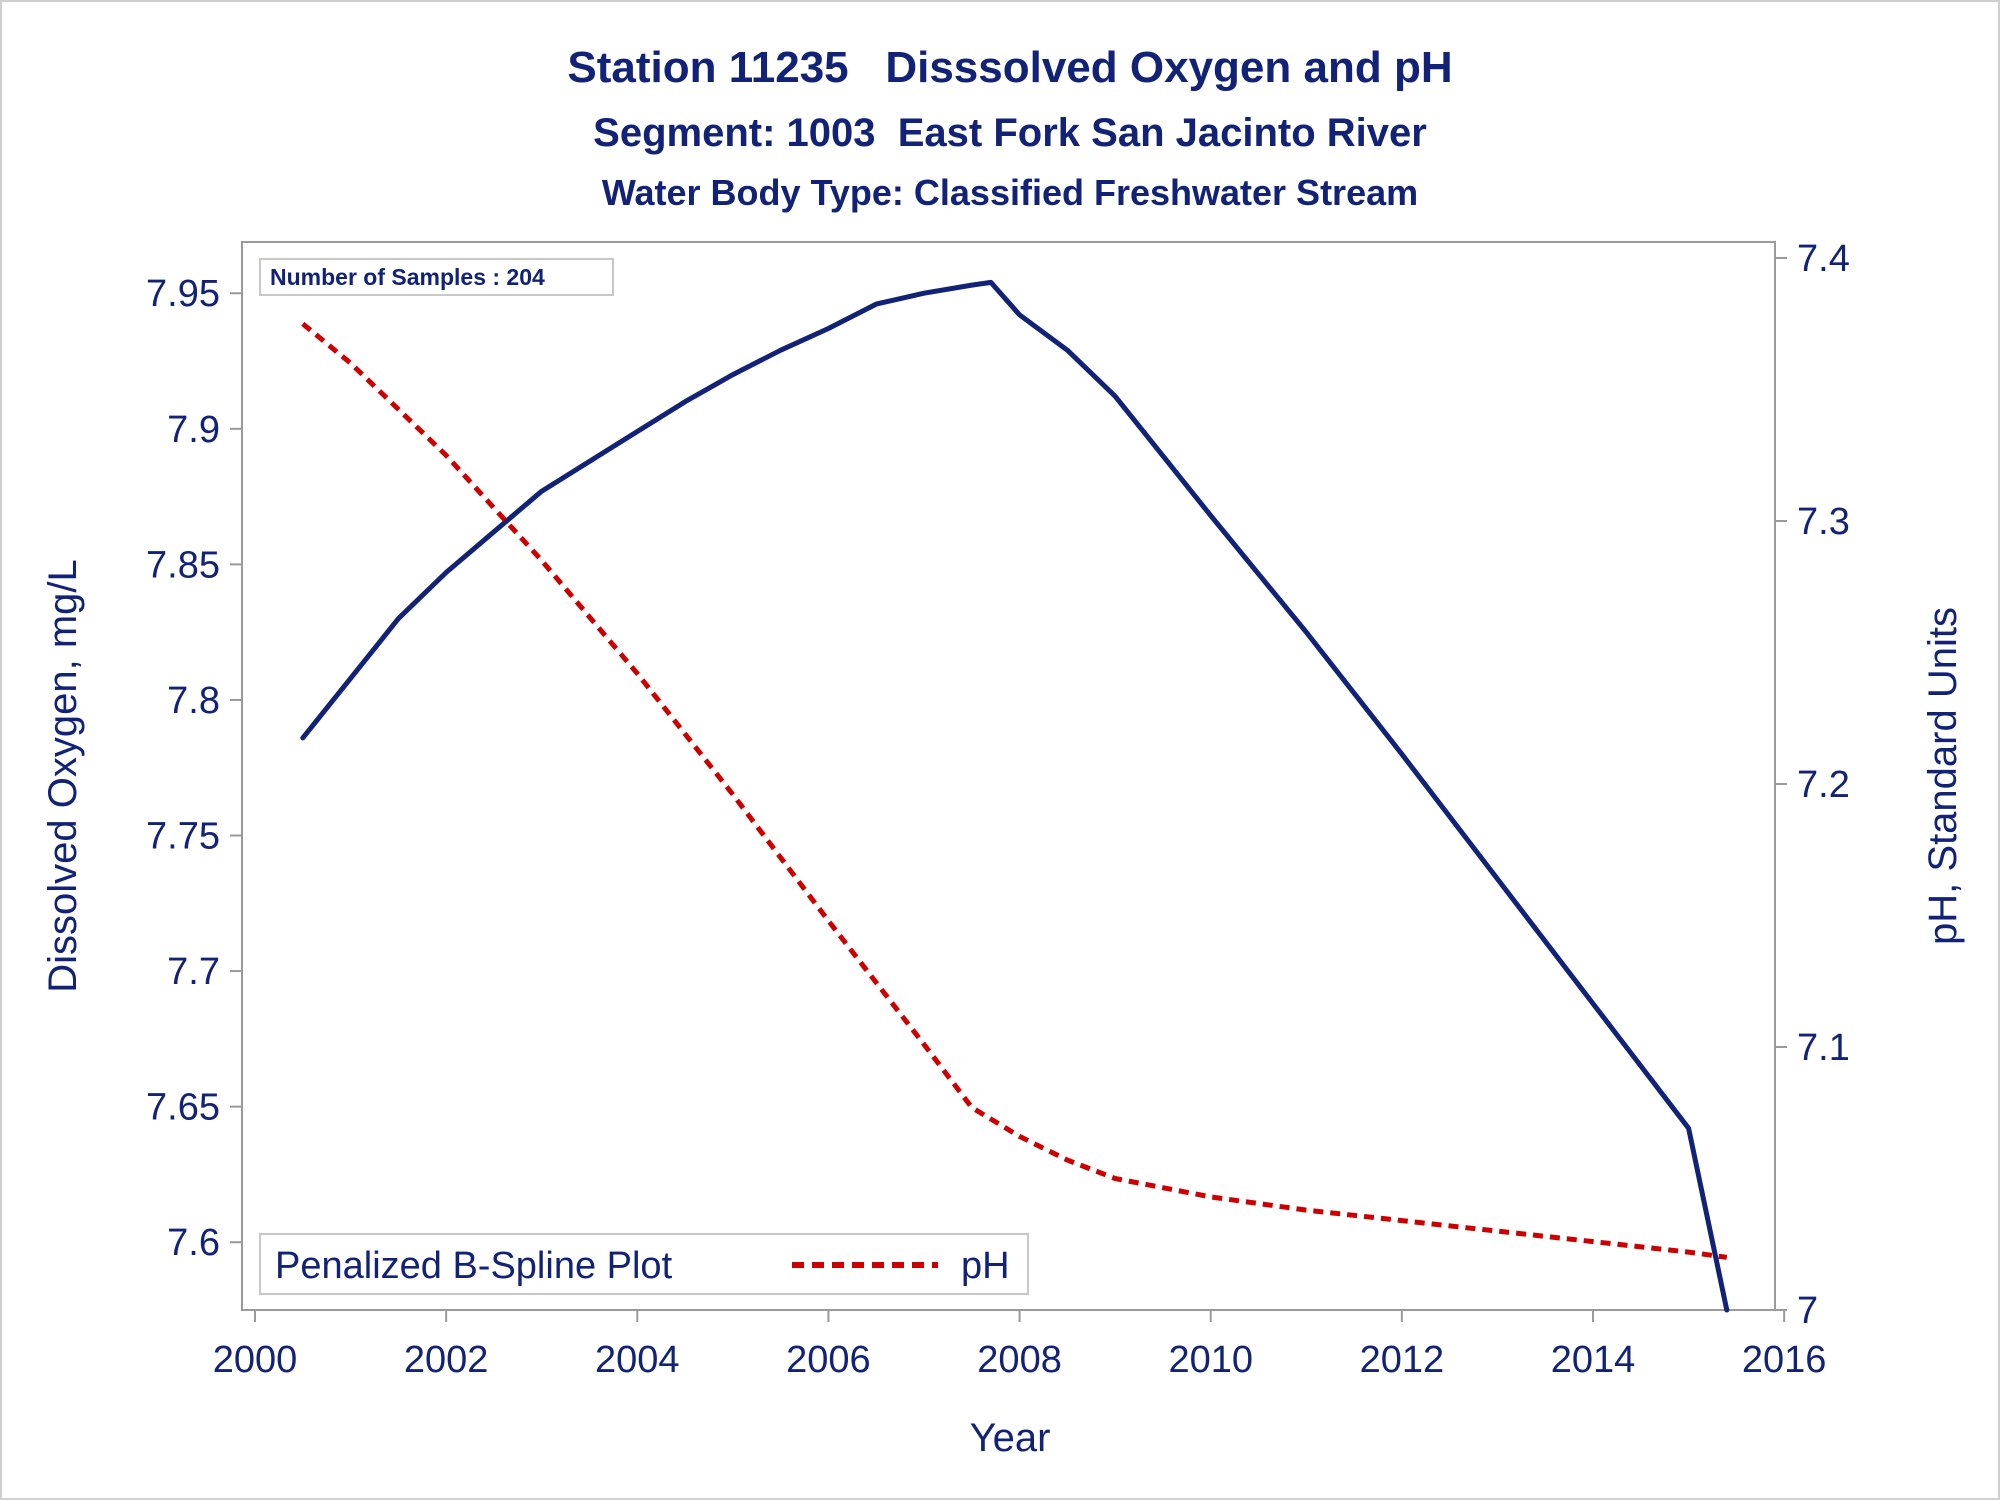 The width and height of the screenshot is (2000, 1500). Describe the element at coordinates (193, 972) in the screenshot. I see `y-left-tick-label: 7.7` at that location.